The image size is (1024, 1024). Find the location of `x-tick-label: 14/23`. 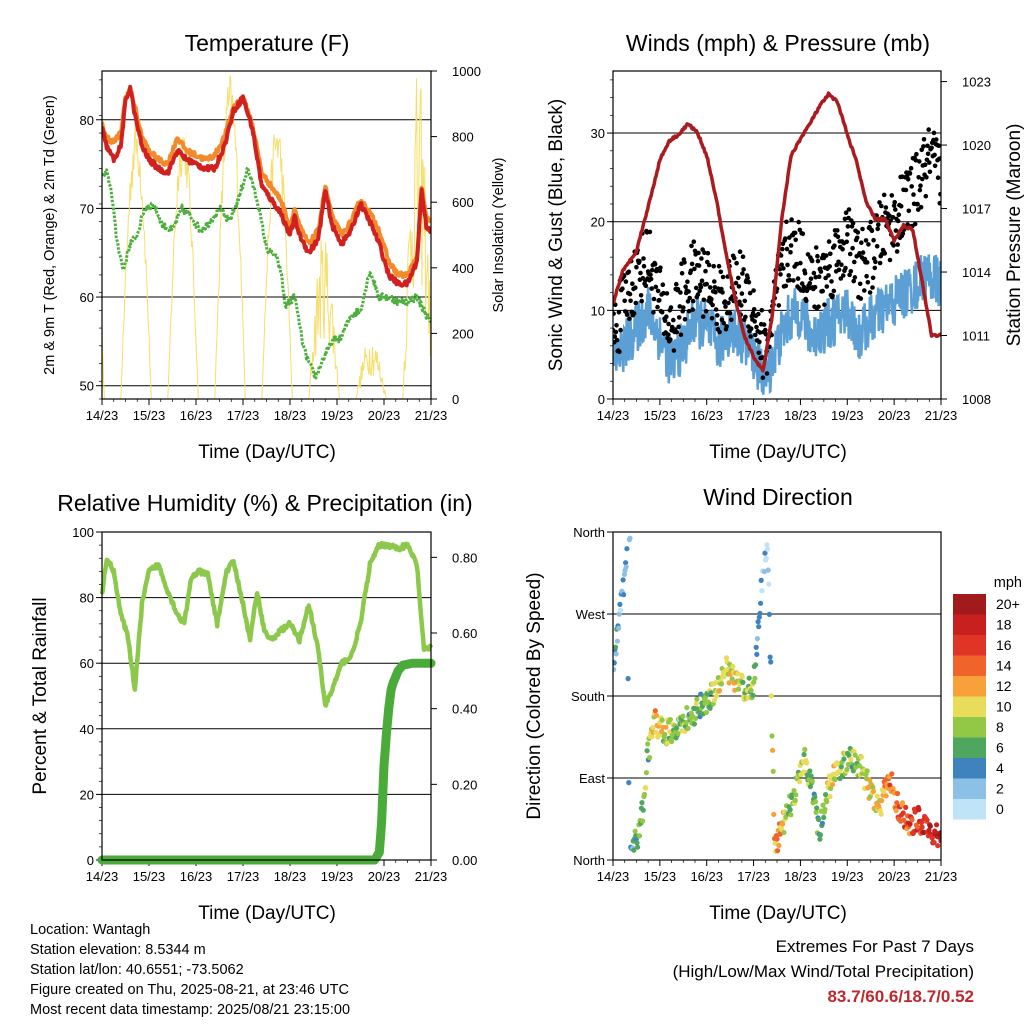

x-tick-label: 14/23 is located at coordinates (613, 876).